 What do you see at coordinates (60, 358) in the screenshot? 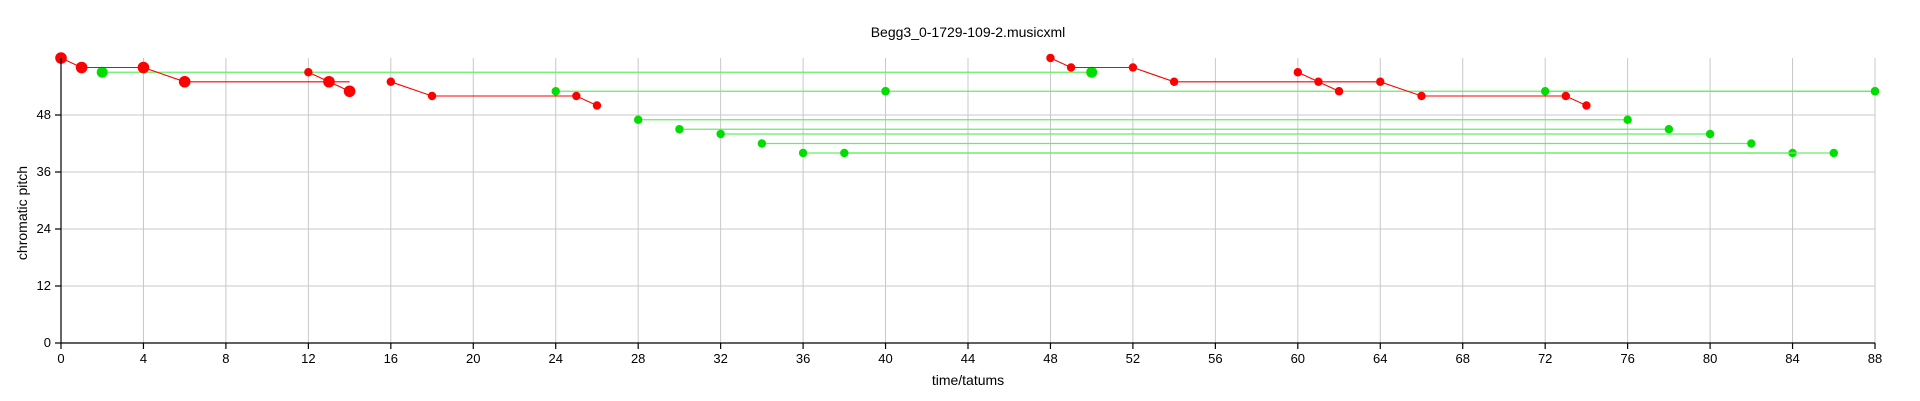
I see `x-tick-label: 0` at bounding box center [60, 358].